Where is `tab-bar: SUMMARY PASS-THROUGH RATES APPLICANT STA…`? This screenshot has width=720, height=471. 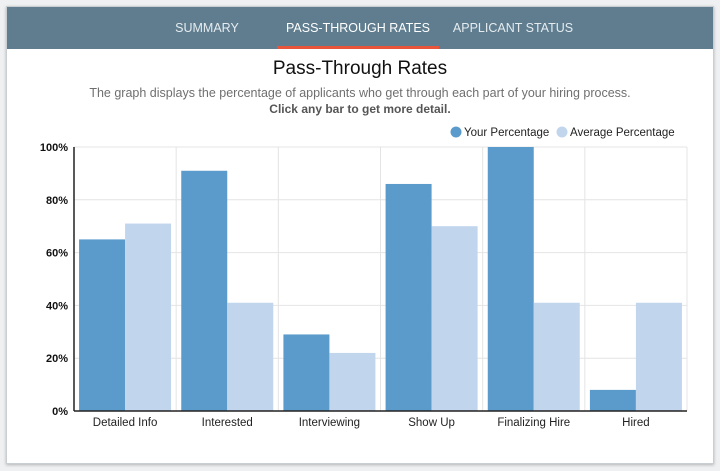
tab-bar: SUMMARY PASS-THROUGH RATES APPLICANT STA… is located at coordinates (360, 28).